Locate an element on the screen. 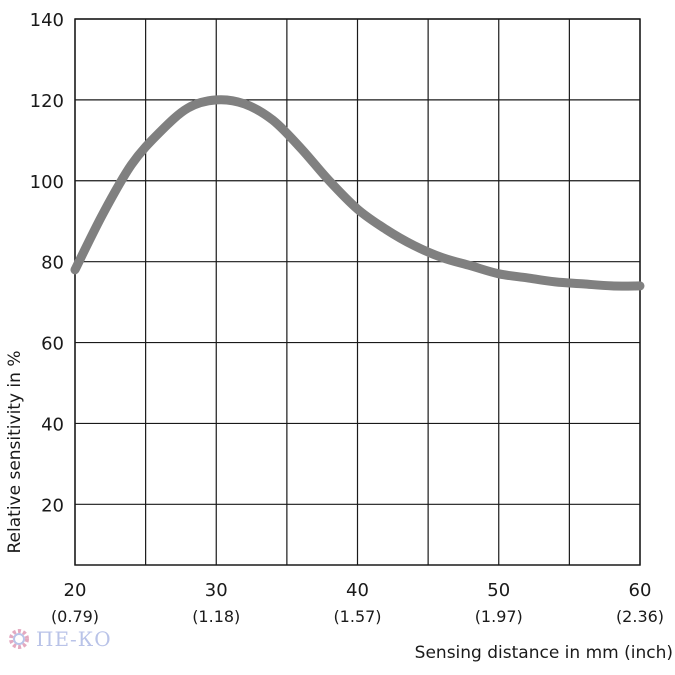 The width and height of the screenshot is (675, 675). x-tick-sublabel: (1.57) is located at coordinates (357, 616).